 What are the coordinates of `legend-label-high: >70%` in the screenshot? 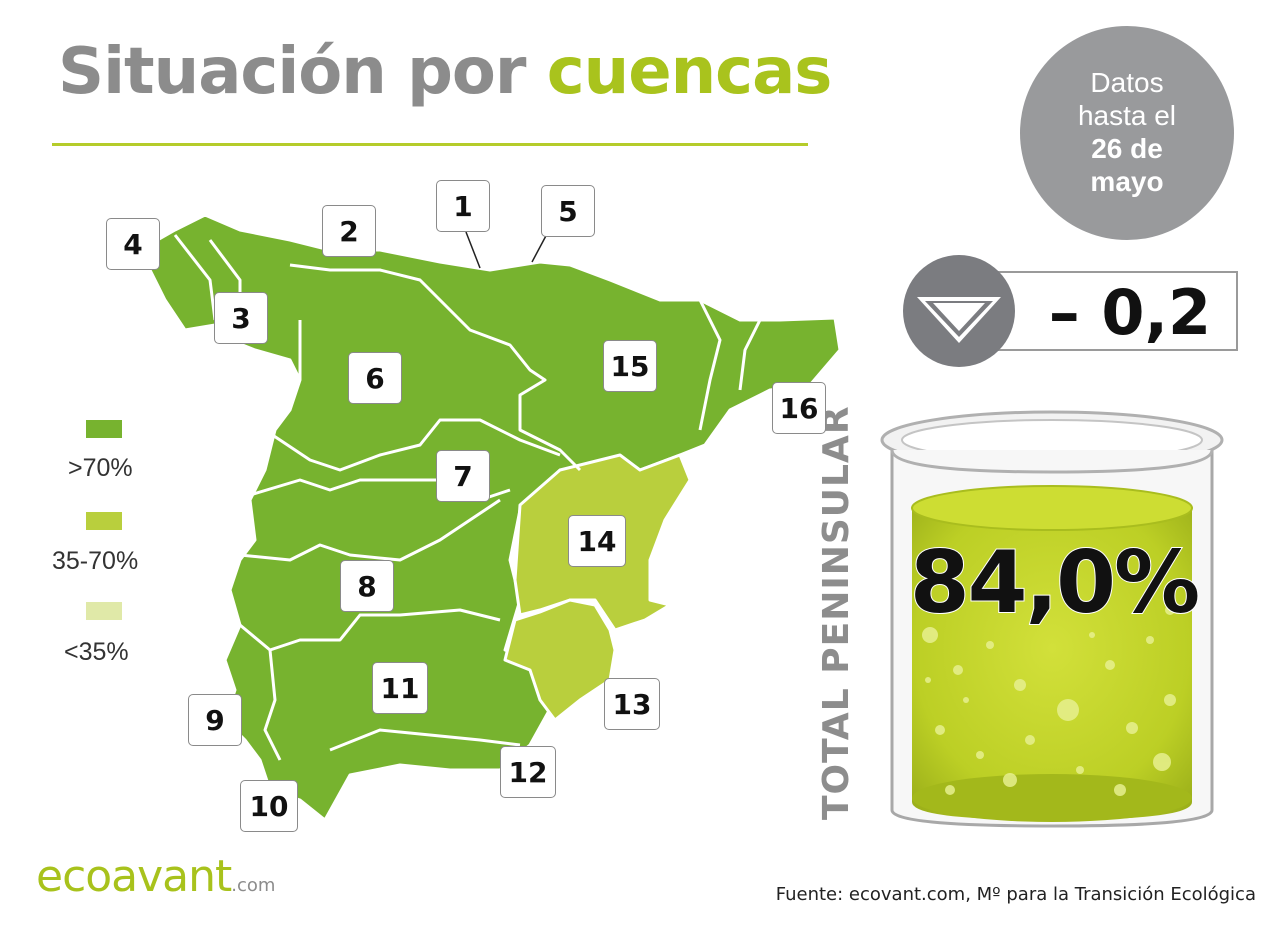 It's located at (100, 468).